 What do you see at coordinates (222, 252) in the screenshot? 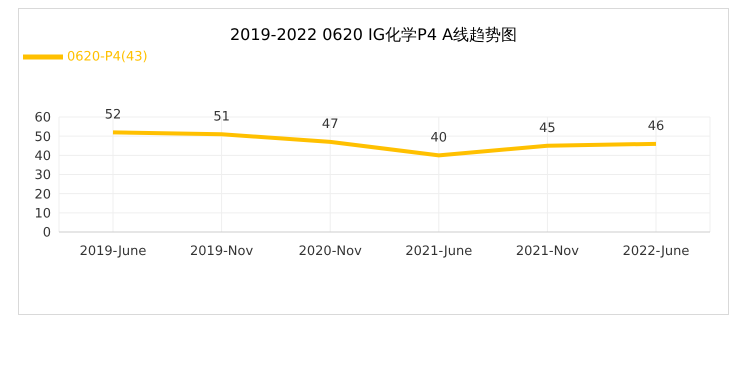
I see `x-tick-label: 2019-Nov` at bounding box center [222, 252].